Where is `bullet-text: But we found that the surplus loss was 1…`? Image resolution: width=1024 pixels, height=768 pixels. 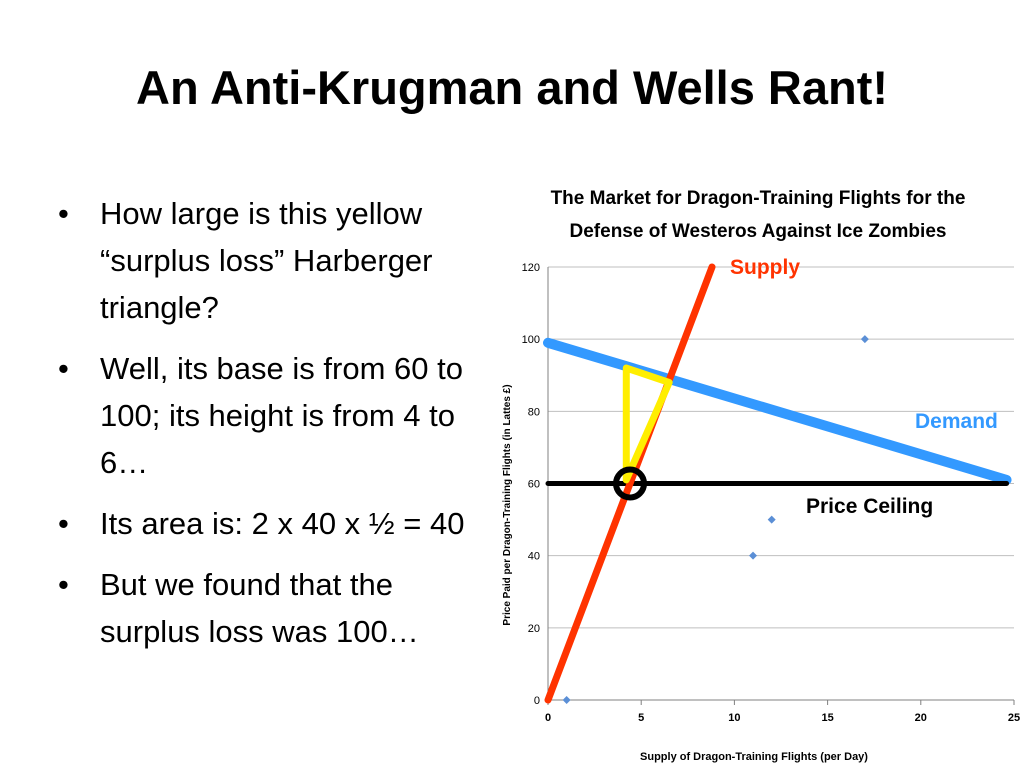 bullet-text: But we found that the surplus loss was 1… is located at coordinates (259, 608).